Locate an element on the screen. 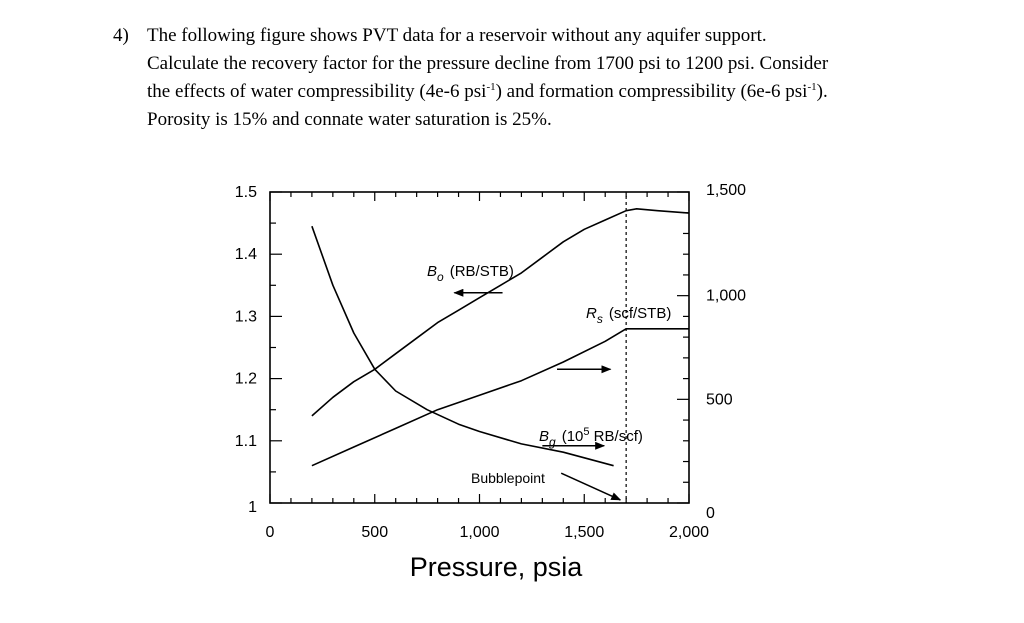 This screenshot has width=1024, height=623. x-tick-label: 1,000 is located at coordinates (479, 532).